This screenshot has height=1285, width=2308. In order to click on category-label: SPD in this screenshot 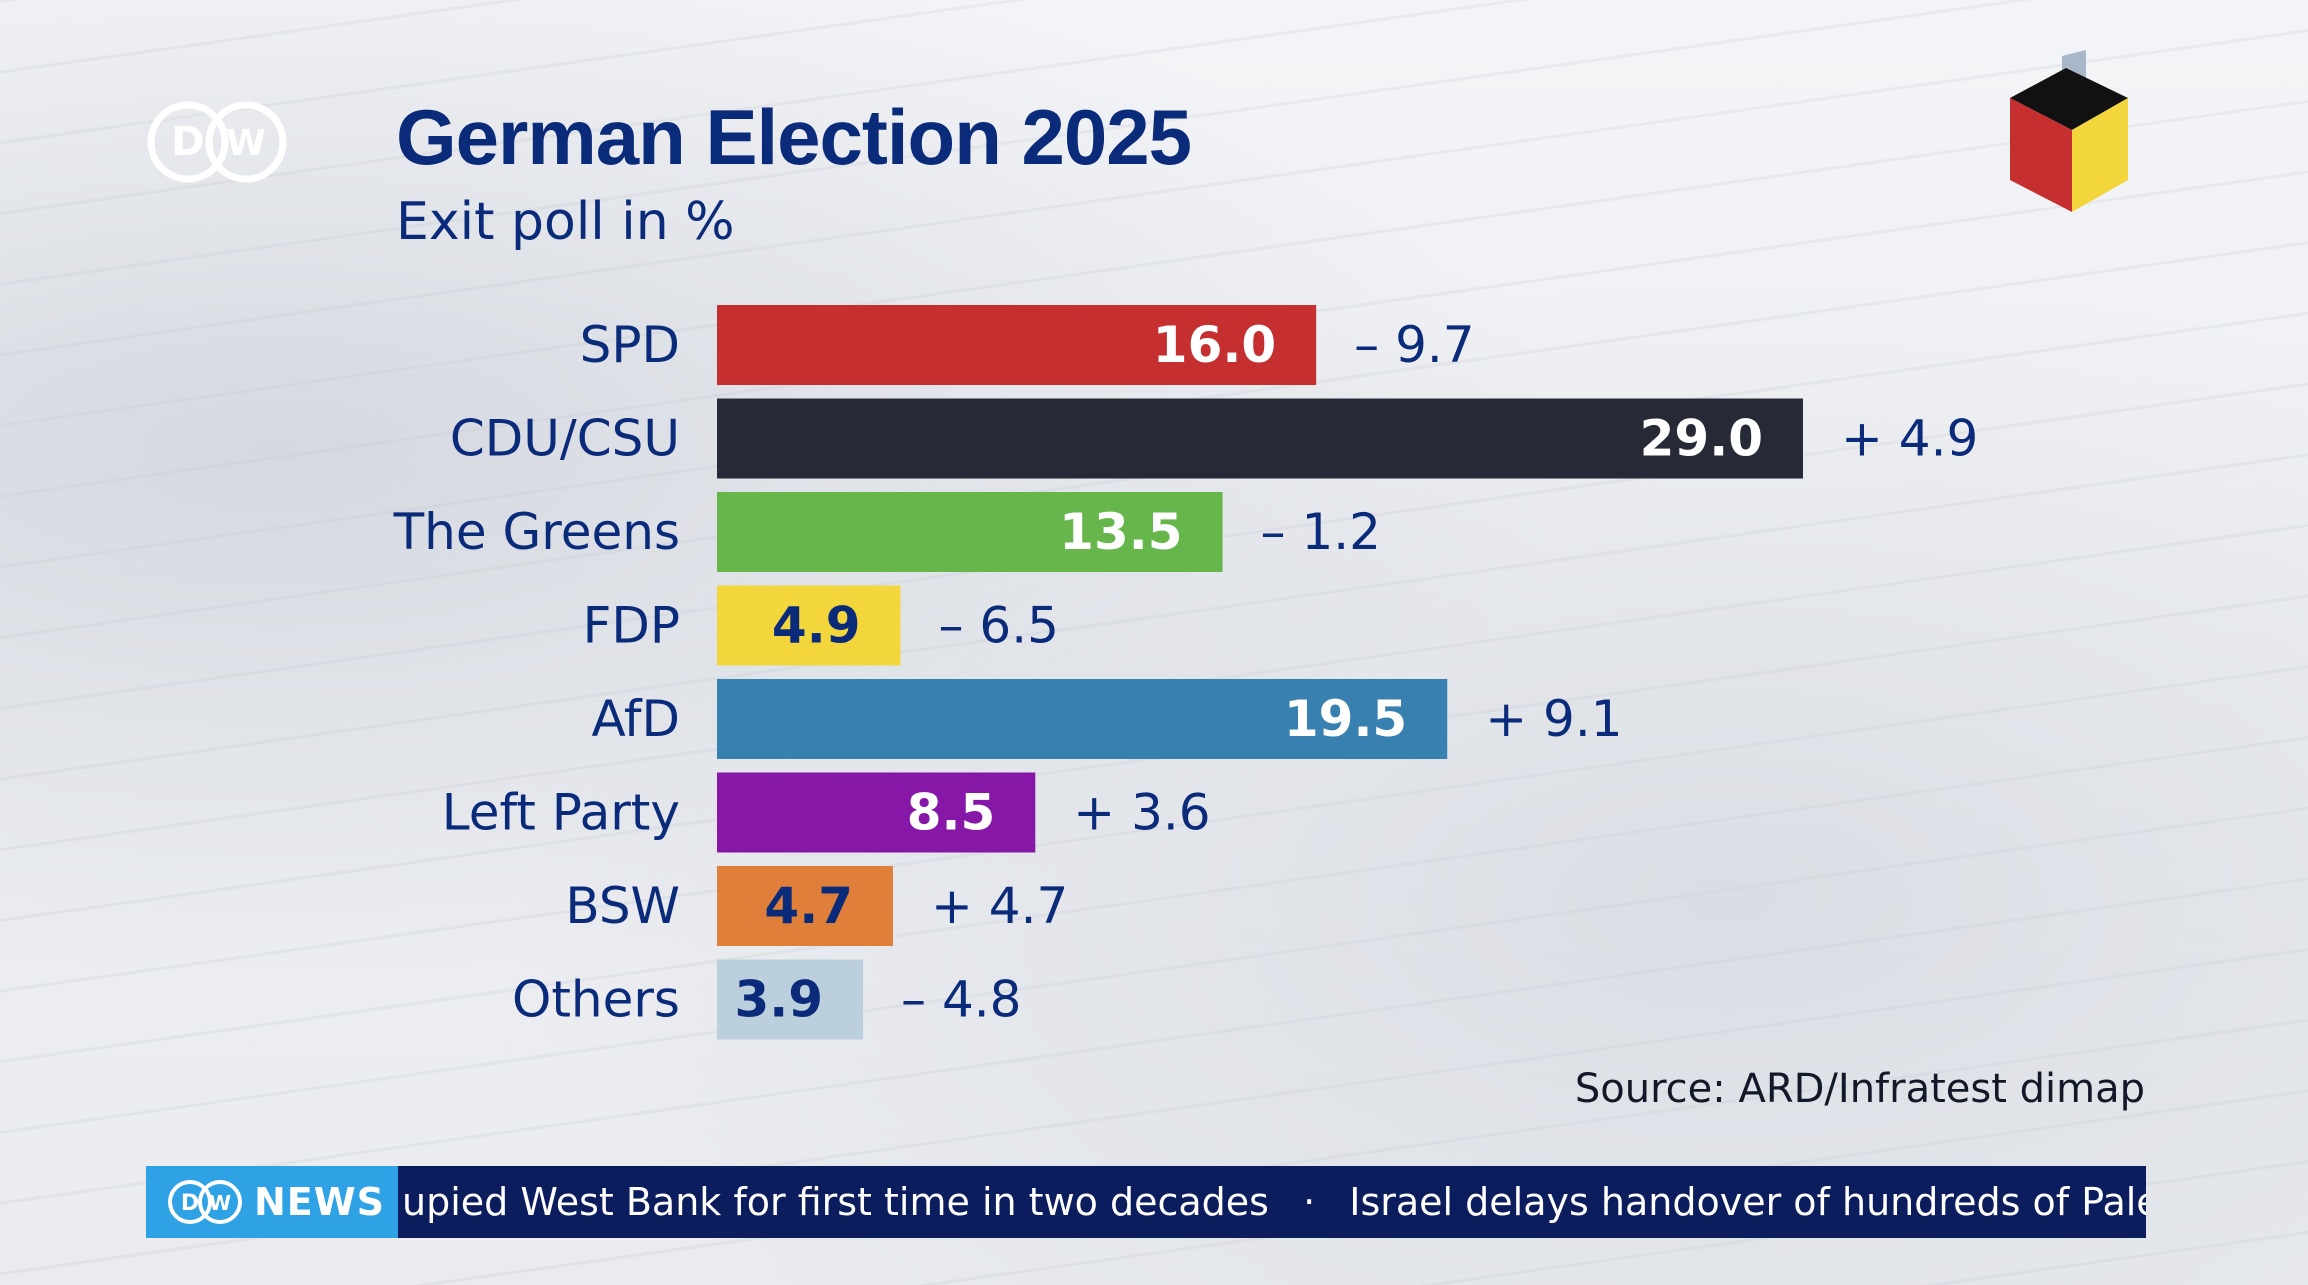, I will do `click(630, 345)`.